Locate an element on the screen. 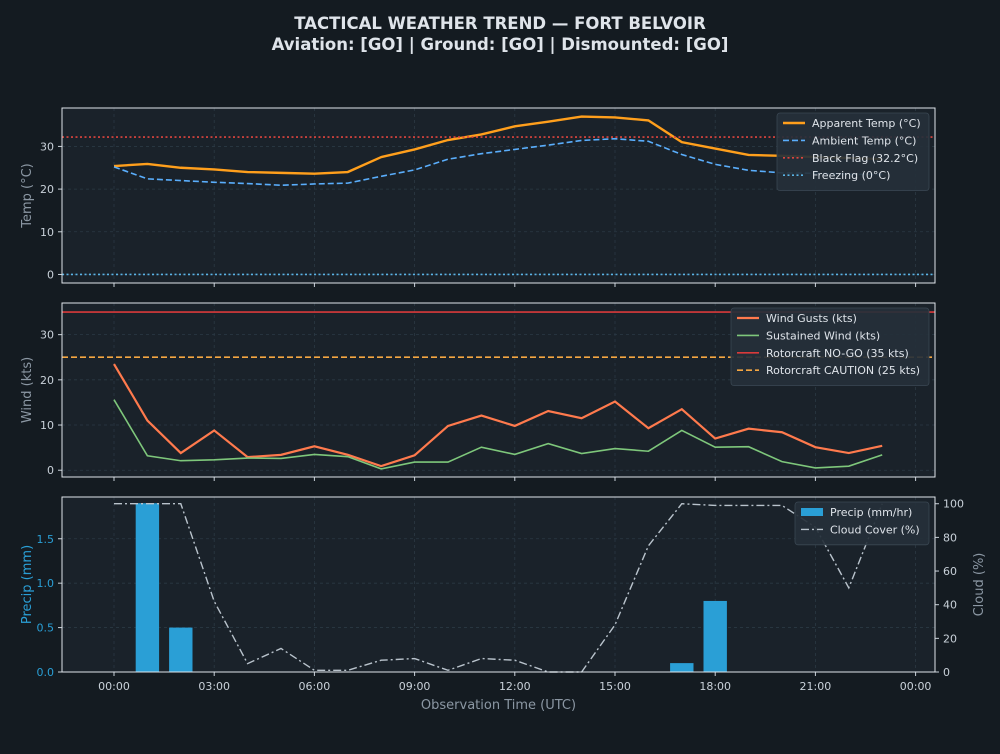  ambient-temp-line is located at coordinates (498, 162).